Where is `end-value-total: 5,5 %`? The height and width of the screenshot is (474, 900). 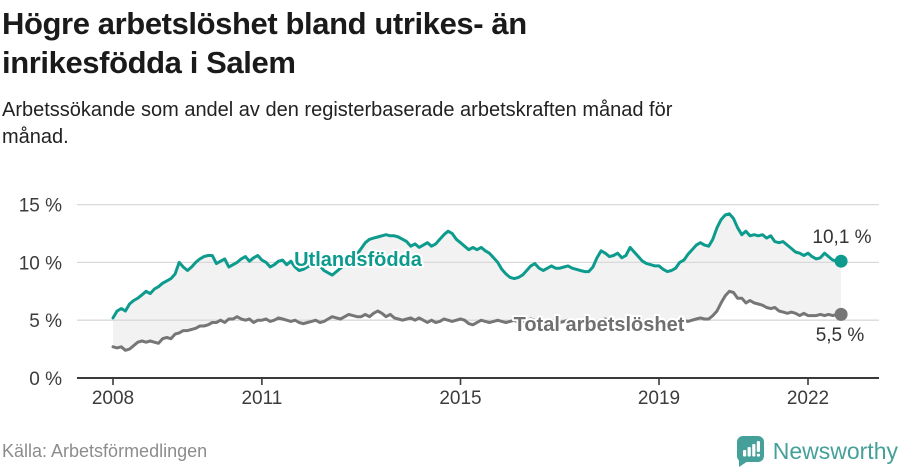 end-value-total: 5,5 % is located at coordinates (840, 335).